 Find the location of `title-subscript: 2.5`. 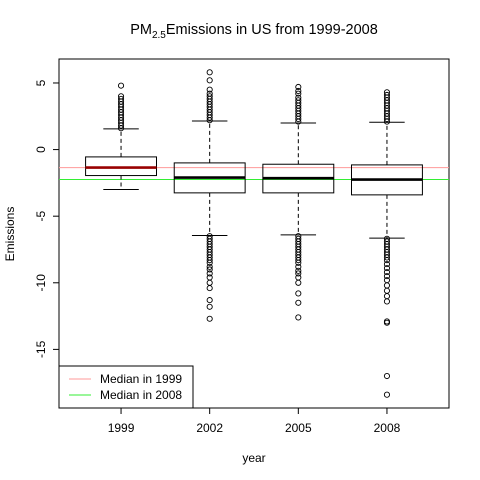

title-subscript: 2.5 is located at coordinates (159, 35).